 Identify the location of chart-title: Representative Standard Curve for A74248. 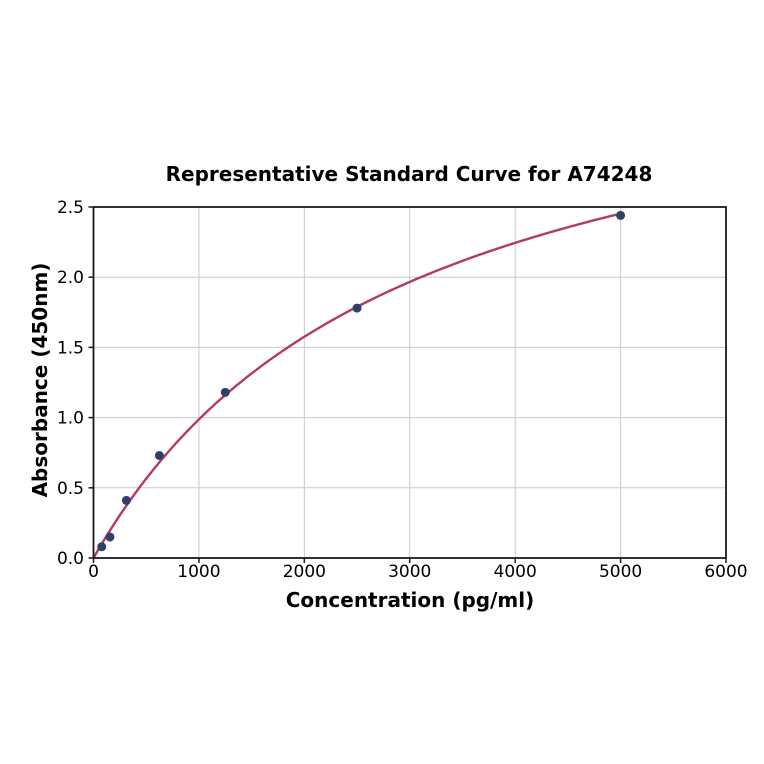
(409, 174).